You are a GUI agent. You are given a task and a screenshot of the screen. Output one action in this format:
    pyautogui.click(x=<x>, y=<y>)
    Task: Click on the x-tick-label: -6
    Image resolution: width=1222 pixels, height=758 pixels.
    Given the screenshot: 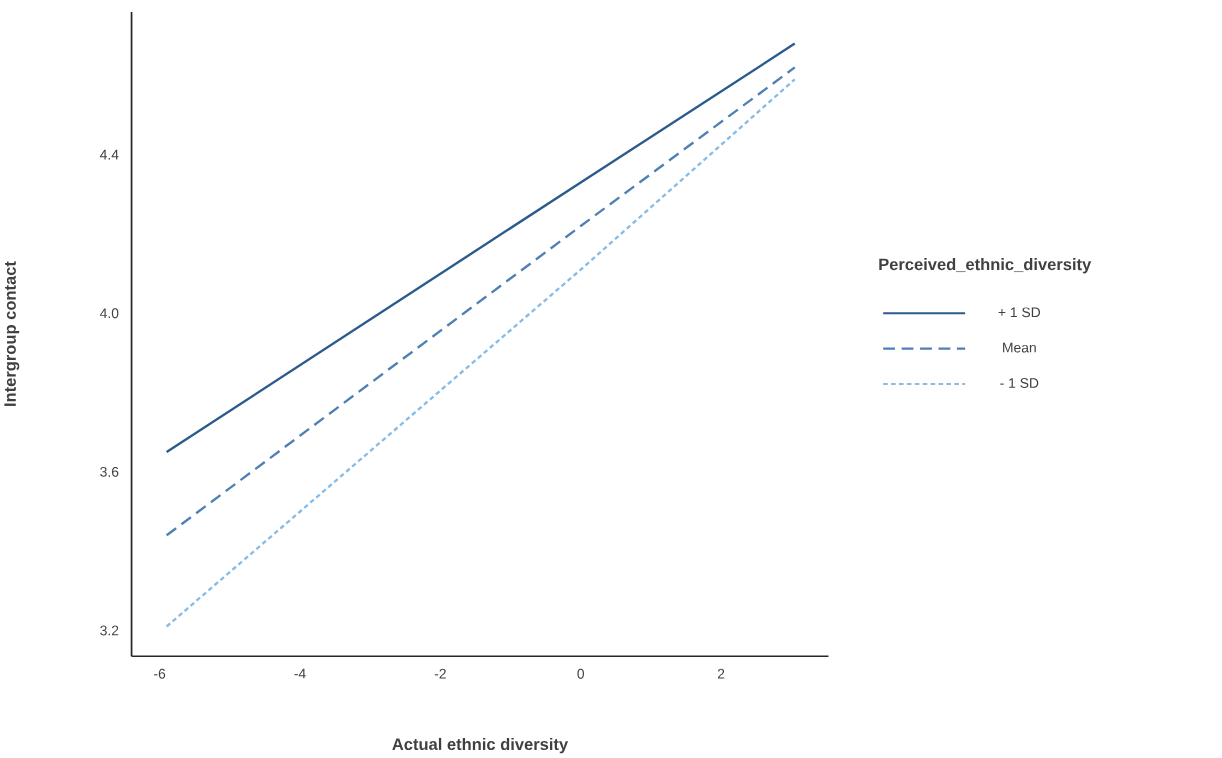 What is the action you would take?
    pyautogui.click(x=160, y=673)
    